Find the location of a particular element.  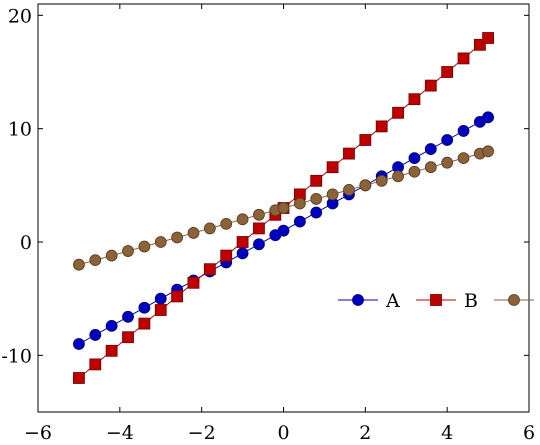

x-tick-label: −2 is located at coordinates (202, 433).